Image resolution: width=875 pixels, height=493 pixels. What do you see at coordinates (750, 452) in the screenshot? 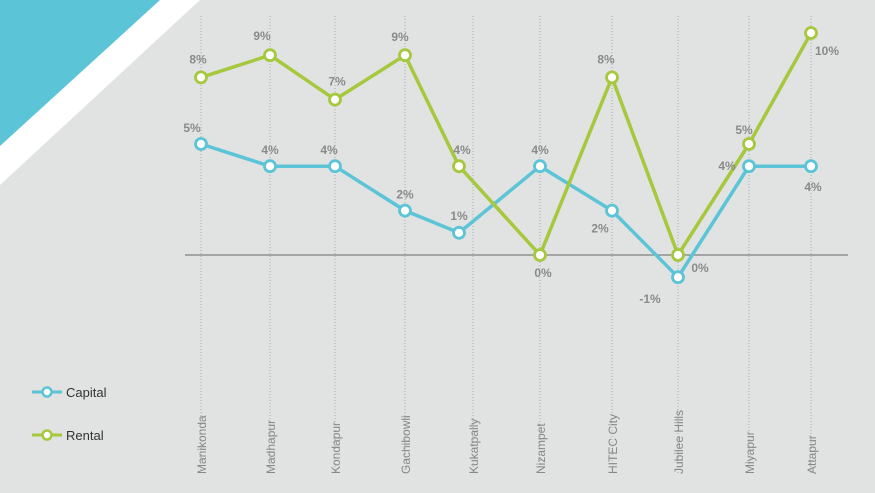
I see `tick-label-8: Miyapur` at bounding box center [750, 452].